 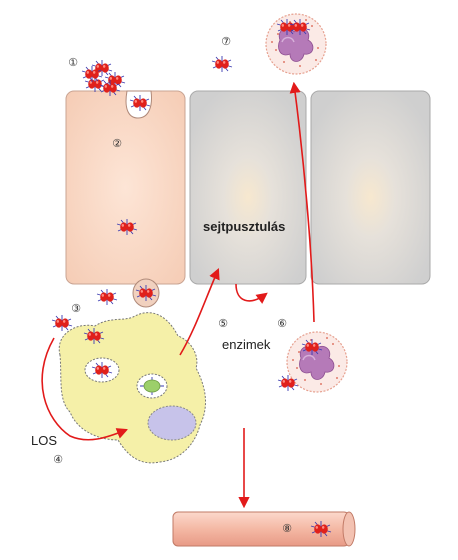 I want to click on macrophage-nucleus, so click(x=172, y=423).